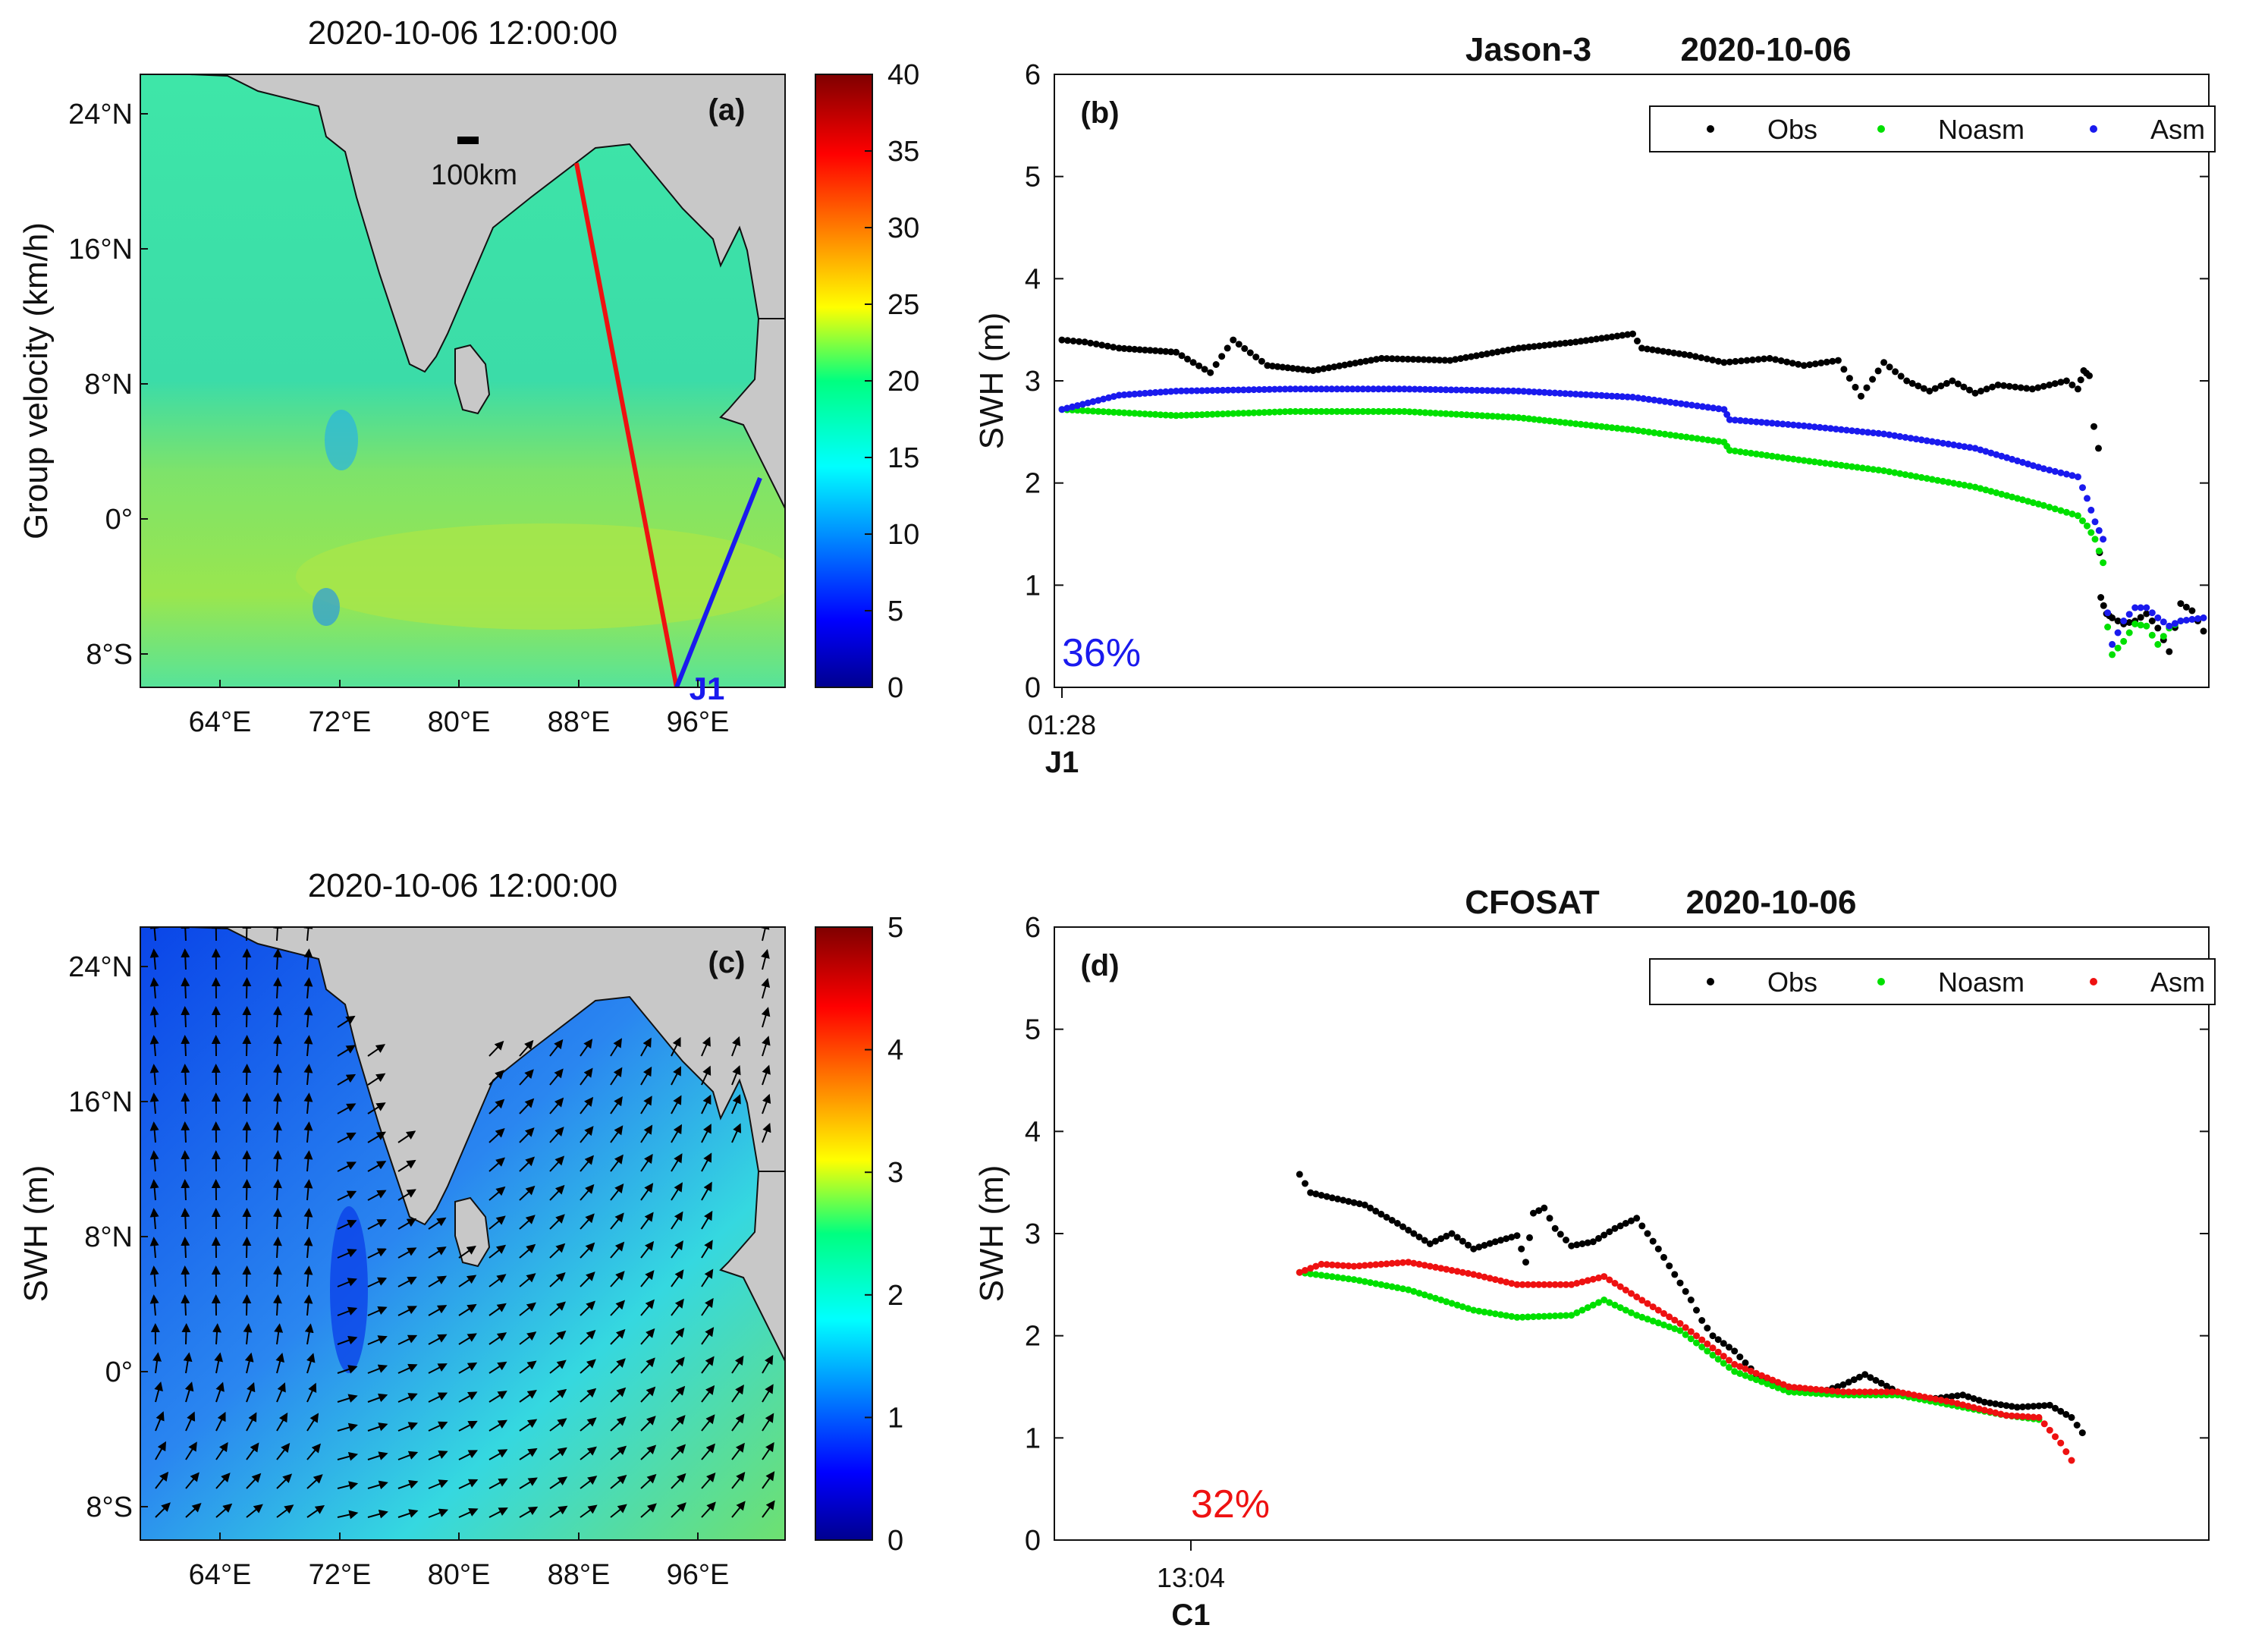  What do you see at coordinates (707, 688) in the screenshot?
I see `panel-a-track-label: J1` at bounding box center [707, 688].